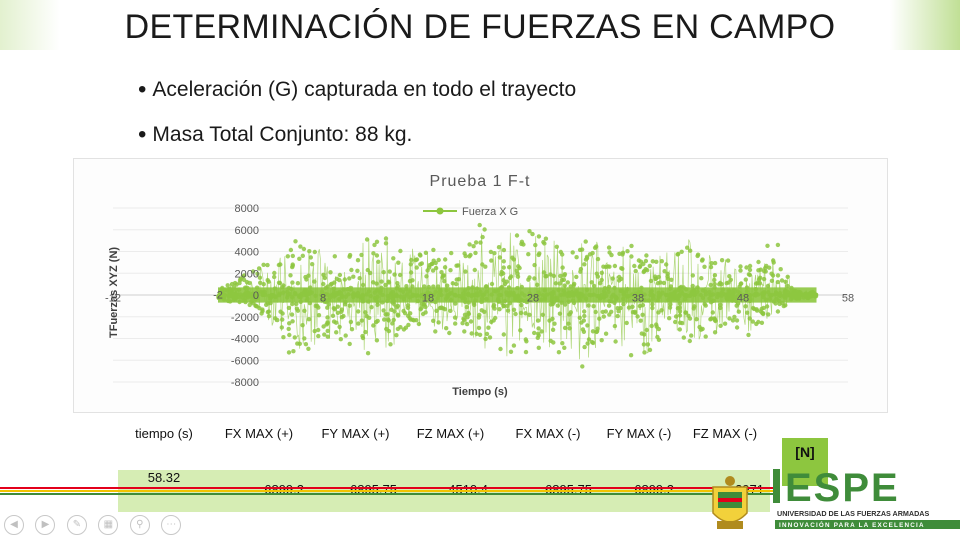  I want to click on unit-badge: [N], so click(805, 462).